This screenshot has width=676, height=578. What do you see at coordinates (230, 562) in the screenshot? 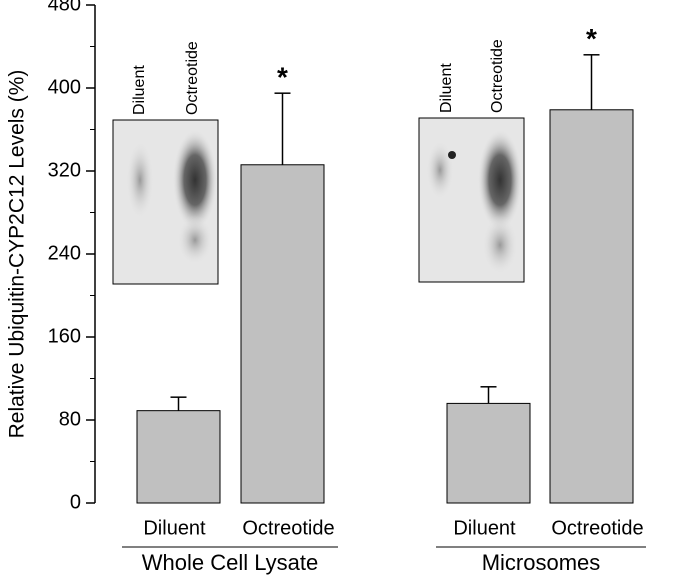
I see `group-label: Whole Cell Lysate` at bounding box center [230, 562].